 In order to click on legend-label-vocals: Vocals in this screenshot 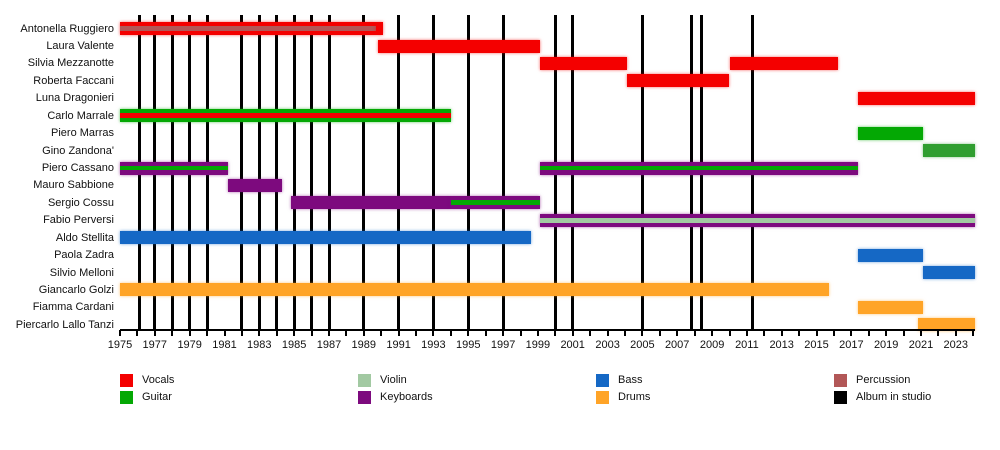, I will do `click(158, 380)`.